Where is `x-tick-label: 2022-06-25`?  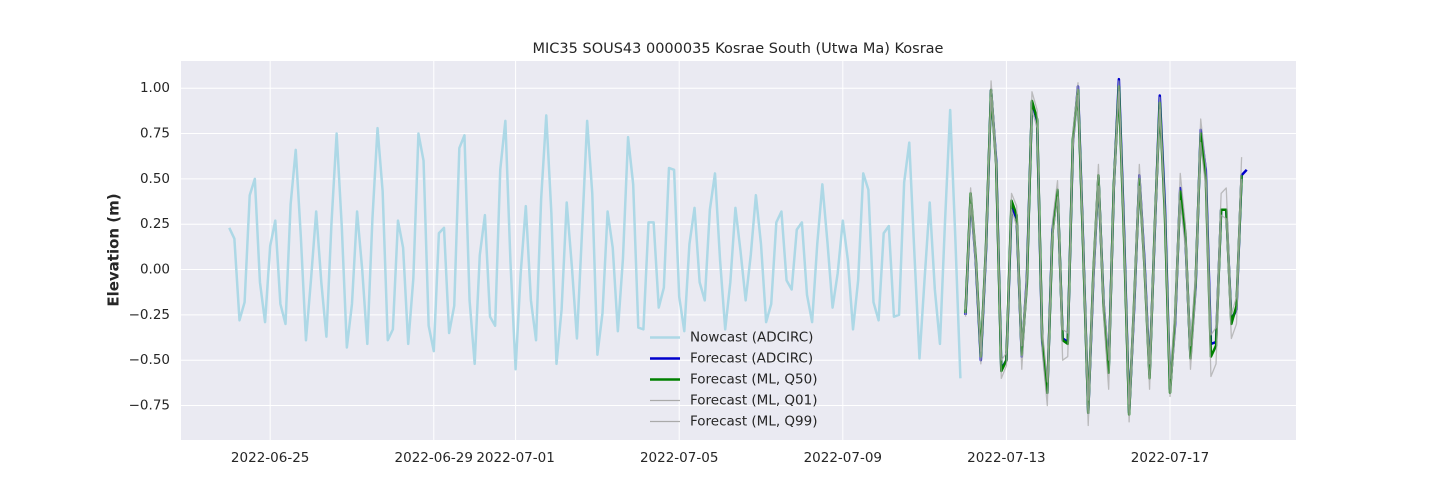
x-tick-label: 2022-06-25 is located at coordinates (270, 458).